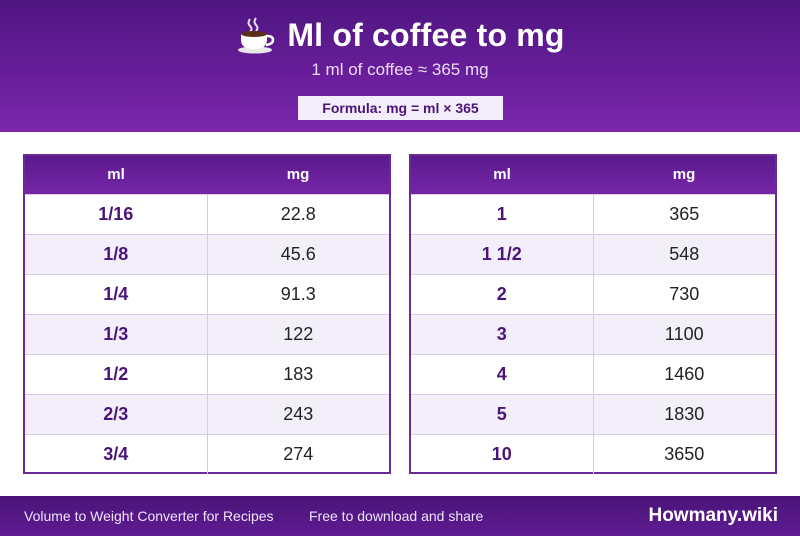  Describe the element at coordinates (298, 414) in the screenshot. I see `mg-cell: 243` at that location.